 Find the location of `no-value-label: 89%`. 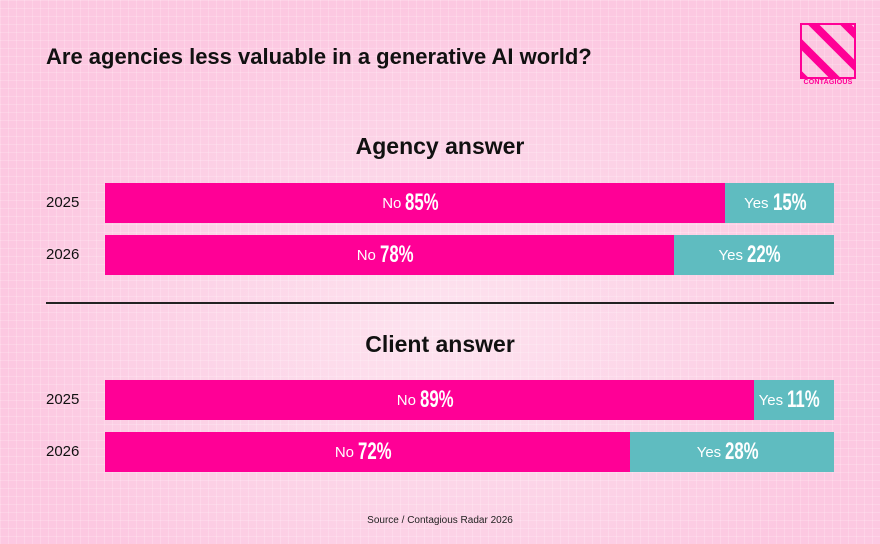

no-value-label: 89% is located at coordinates (436, 399).